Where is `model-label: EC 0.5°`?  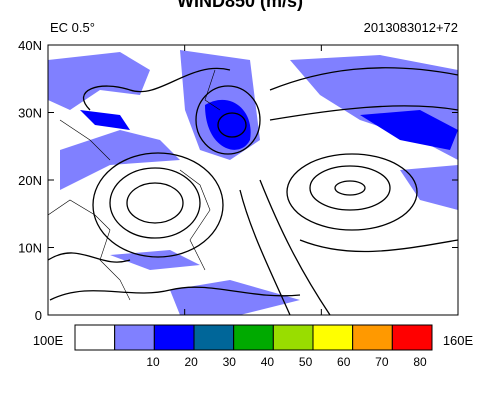 model-label: EC 0.5° is located at coordinates (72, 27).